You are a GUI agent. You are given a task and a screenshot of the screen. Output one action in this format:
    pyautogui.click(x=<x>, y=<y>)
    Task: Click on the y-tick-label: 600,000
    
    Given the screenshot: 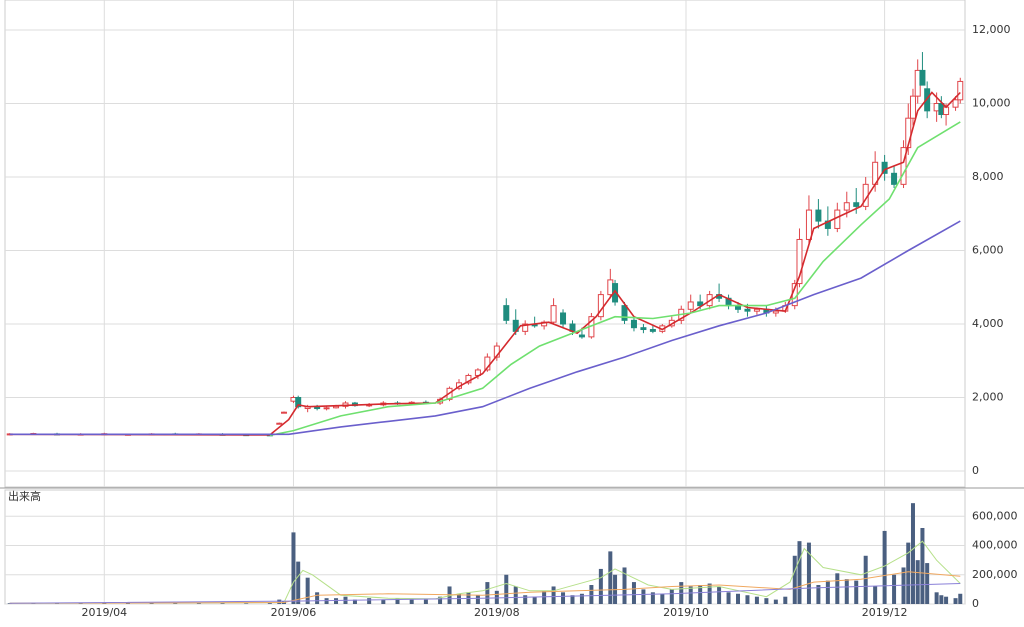 What is the action you would take?
    pyautogui.click(x=995, y=515)
    